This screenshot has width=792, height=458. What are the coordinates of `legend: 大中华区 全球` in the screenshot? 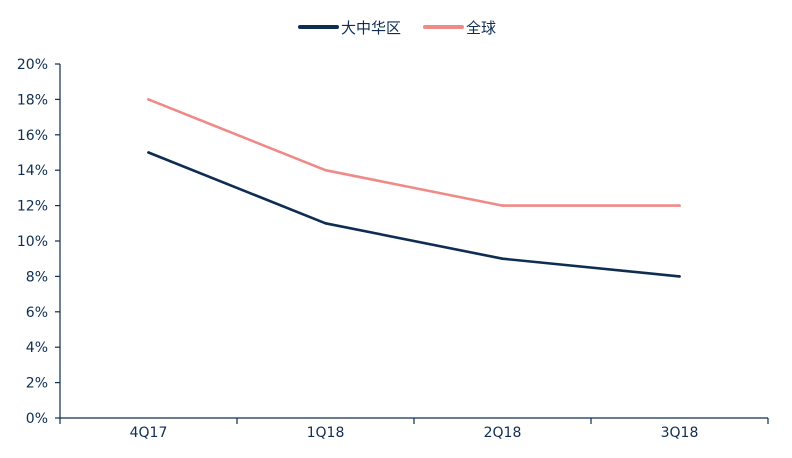 It's located at (397, 28).